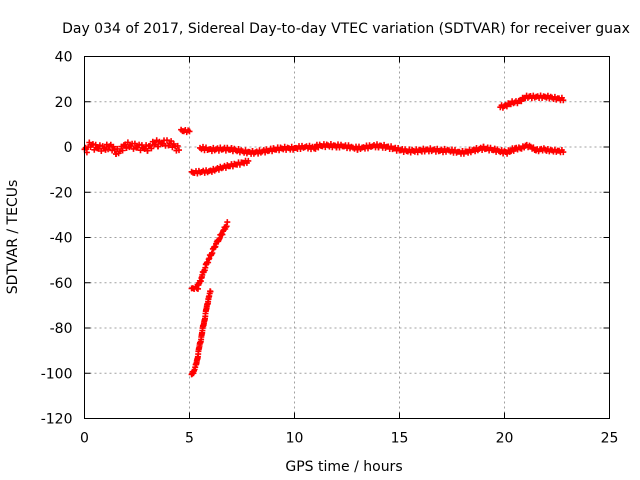 This screenshot has height=480, width=640. What do you see at coordinates (61, 239) in the screenshot?
I see `y-tick-label: -40` at bounding box center [61, 239].